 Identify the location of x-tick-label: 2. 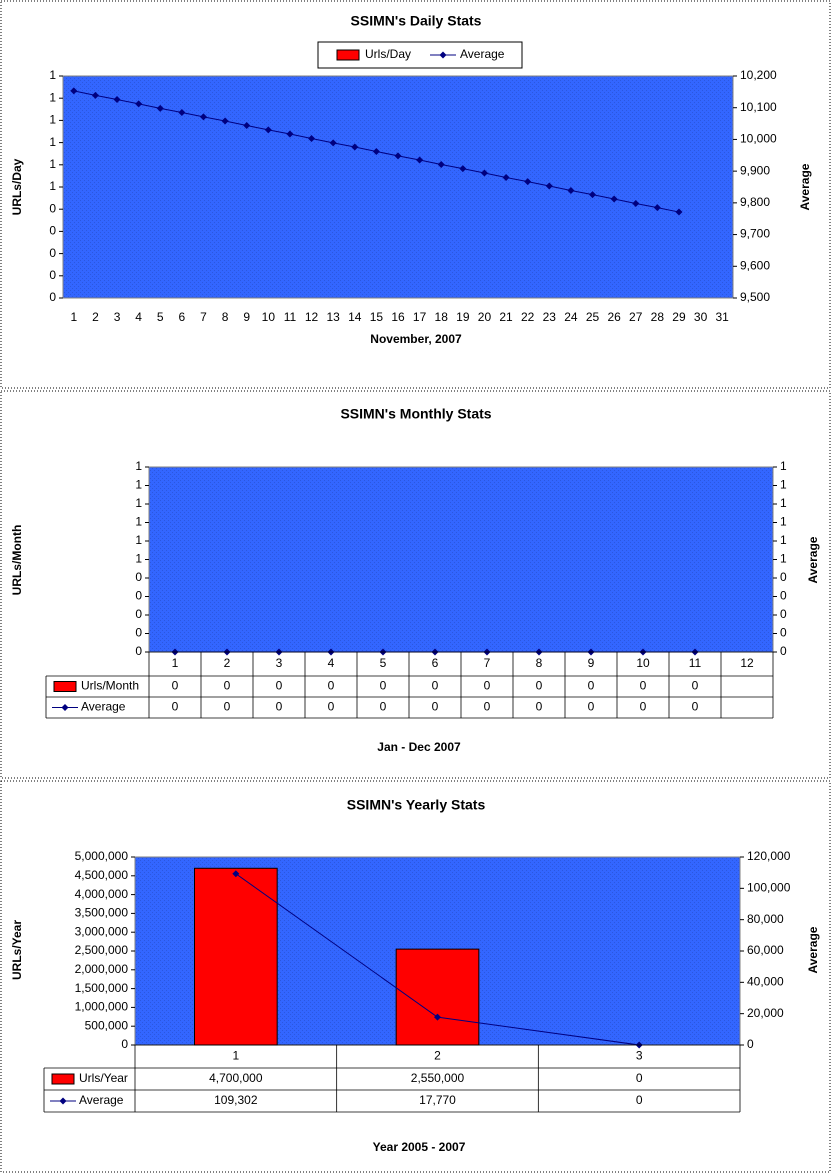
(95, 317).